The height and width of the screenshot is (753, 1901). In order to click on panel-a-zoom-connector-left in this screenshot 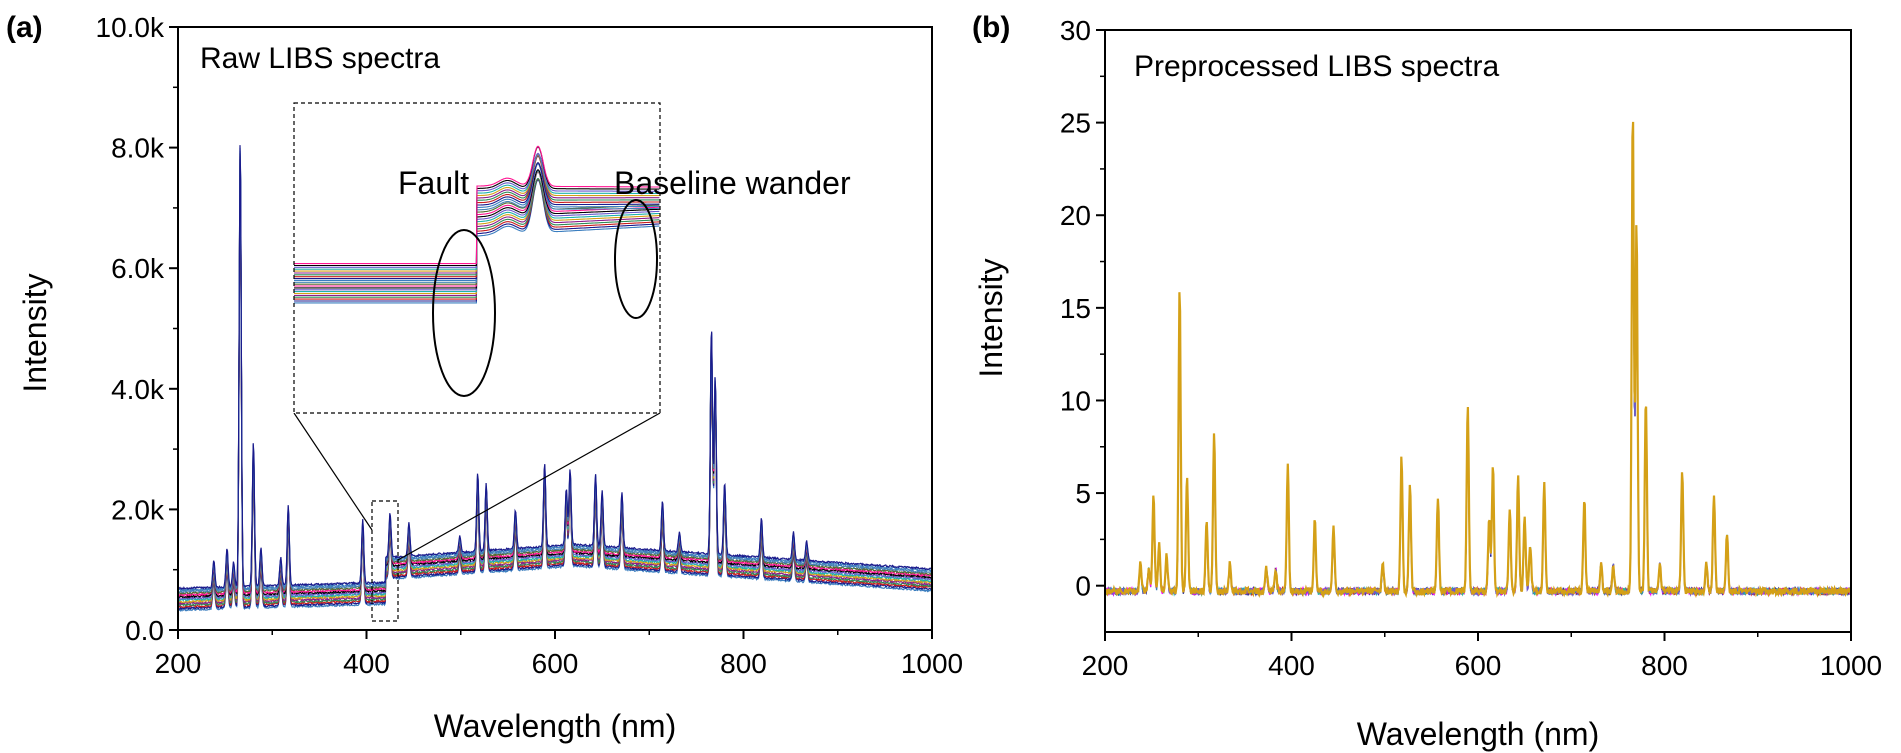, I will do `click(333, 471)`.